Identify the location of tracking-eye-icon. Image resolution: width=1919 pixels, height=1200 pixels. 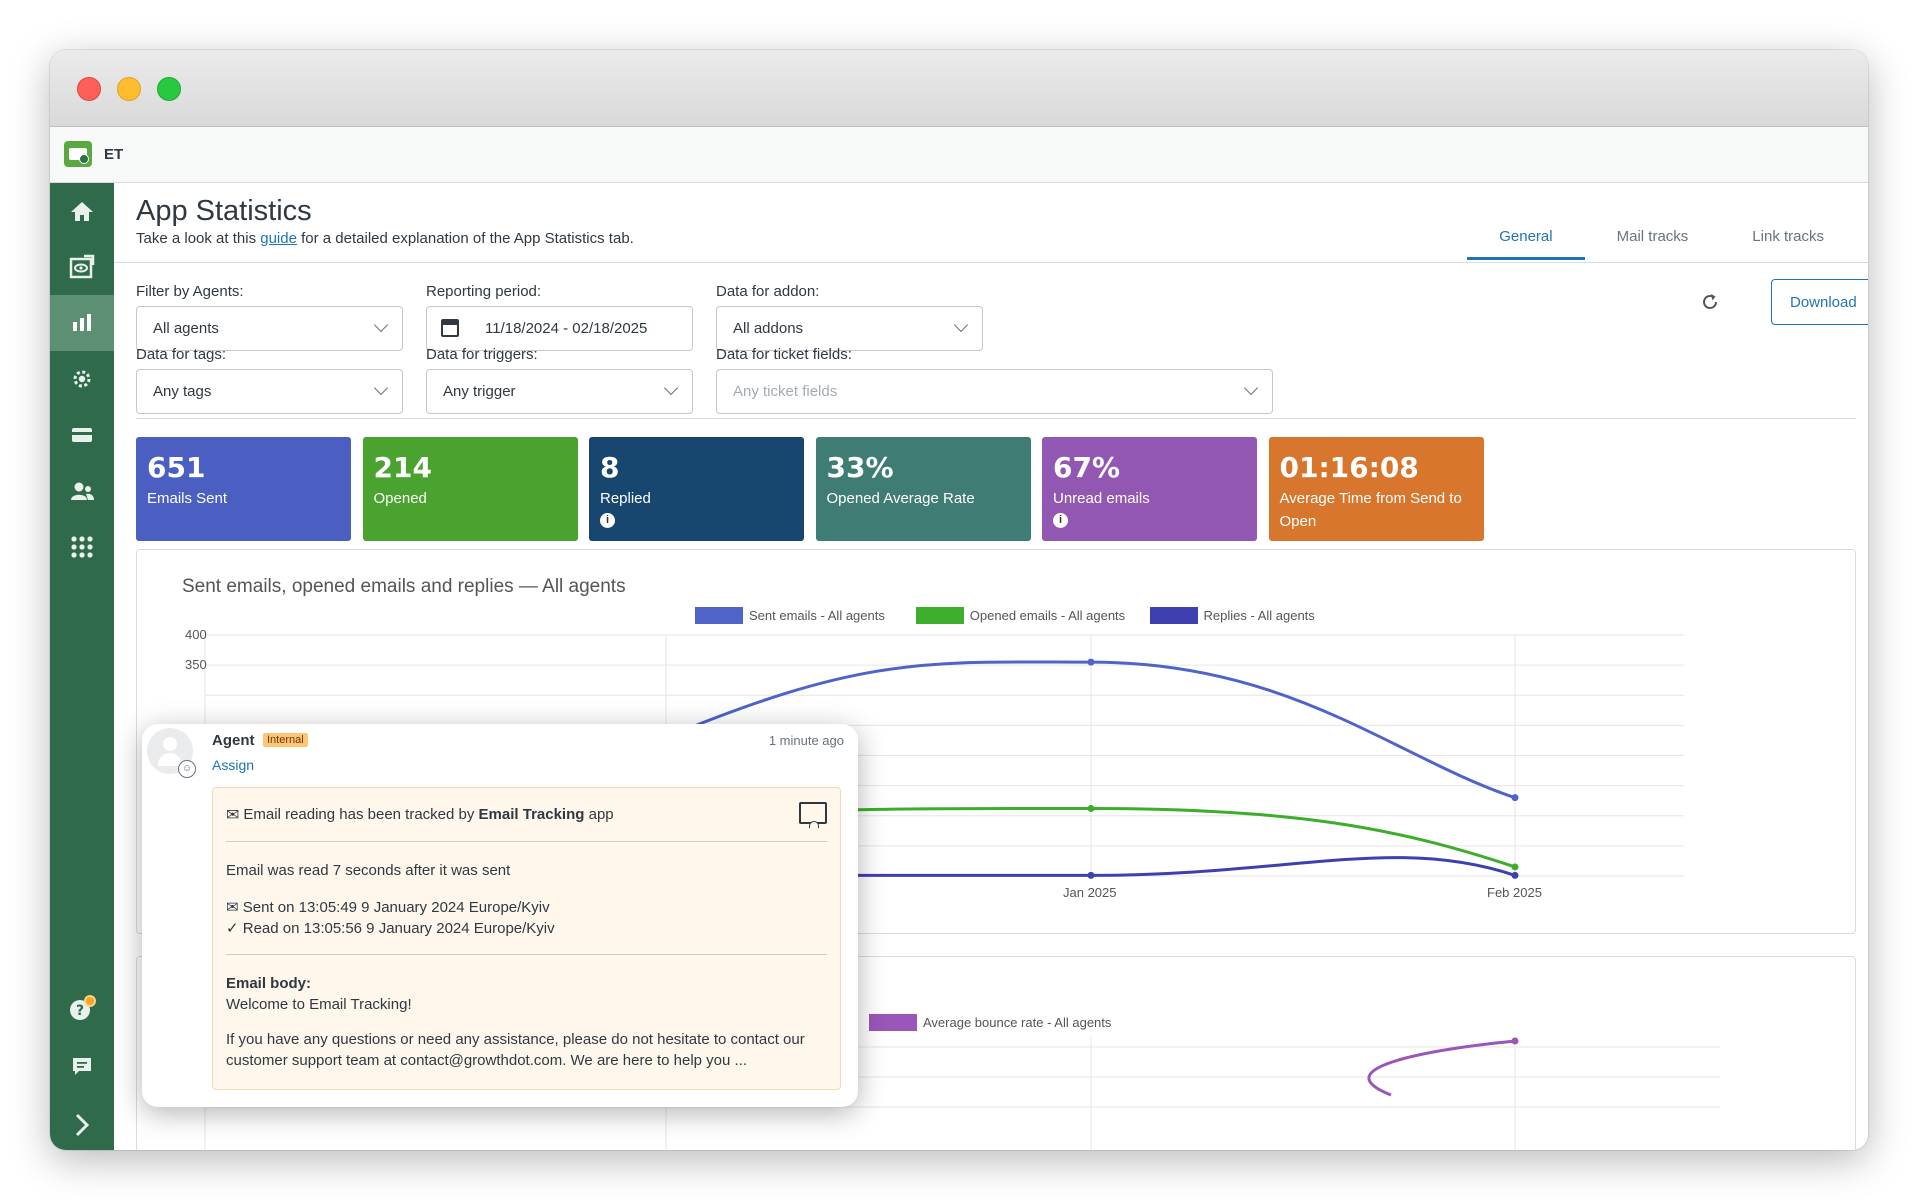
(82, 267).